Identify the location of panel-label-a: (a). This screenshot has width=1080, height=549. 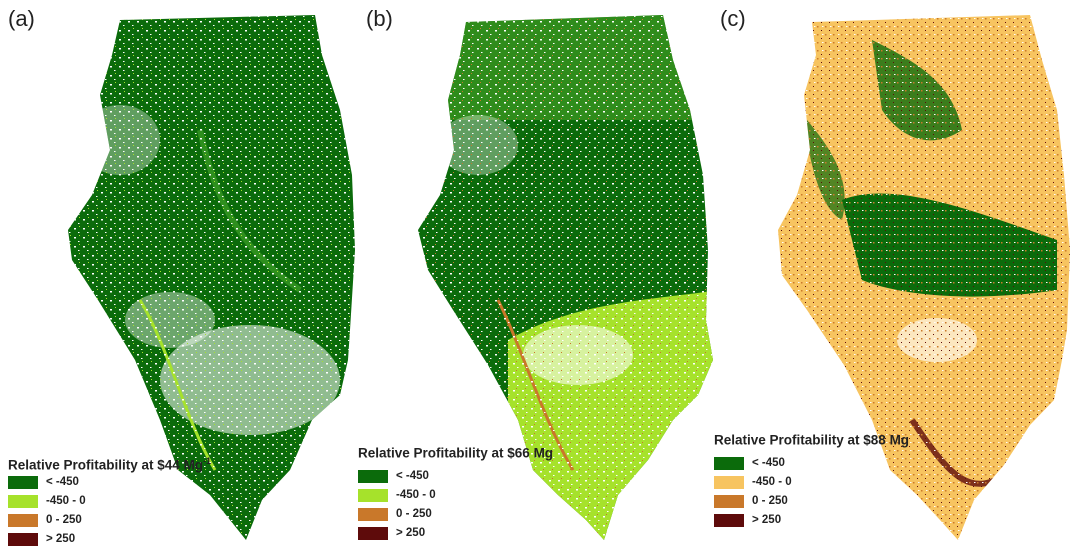
(21, 18).